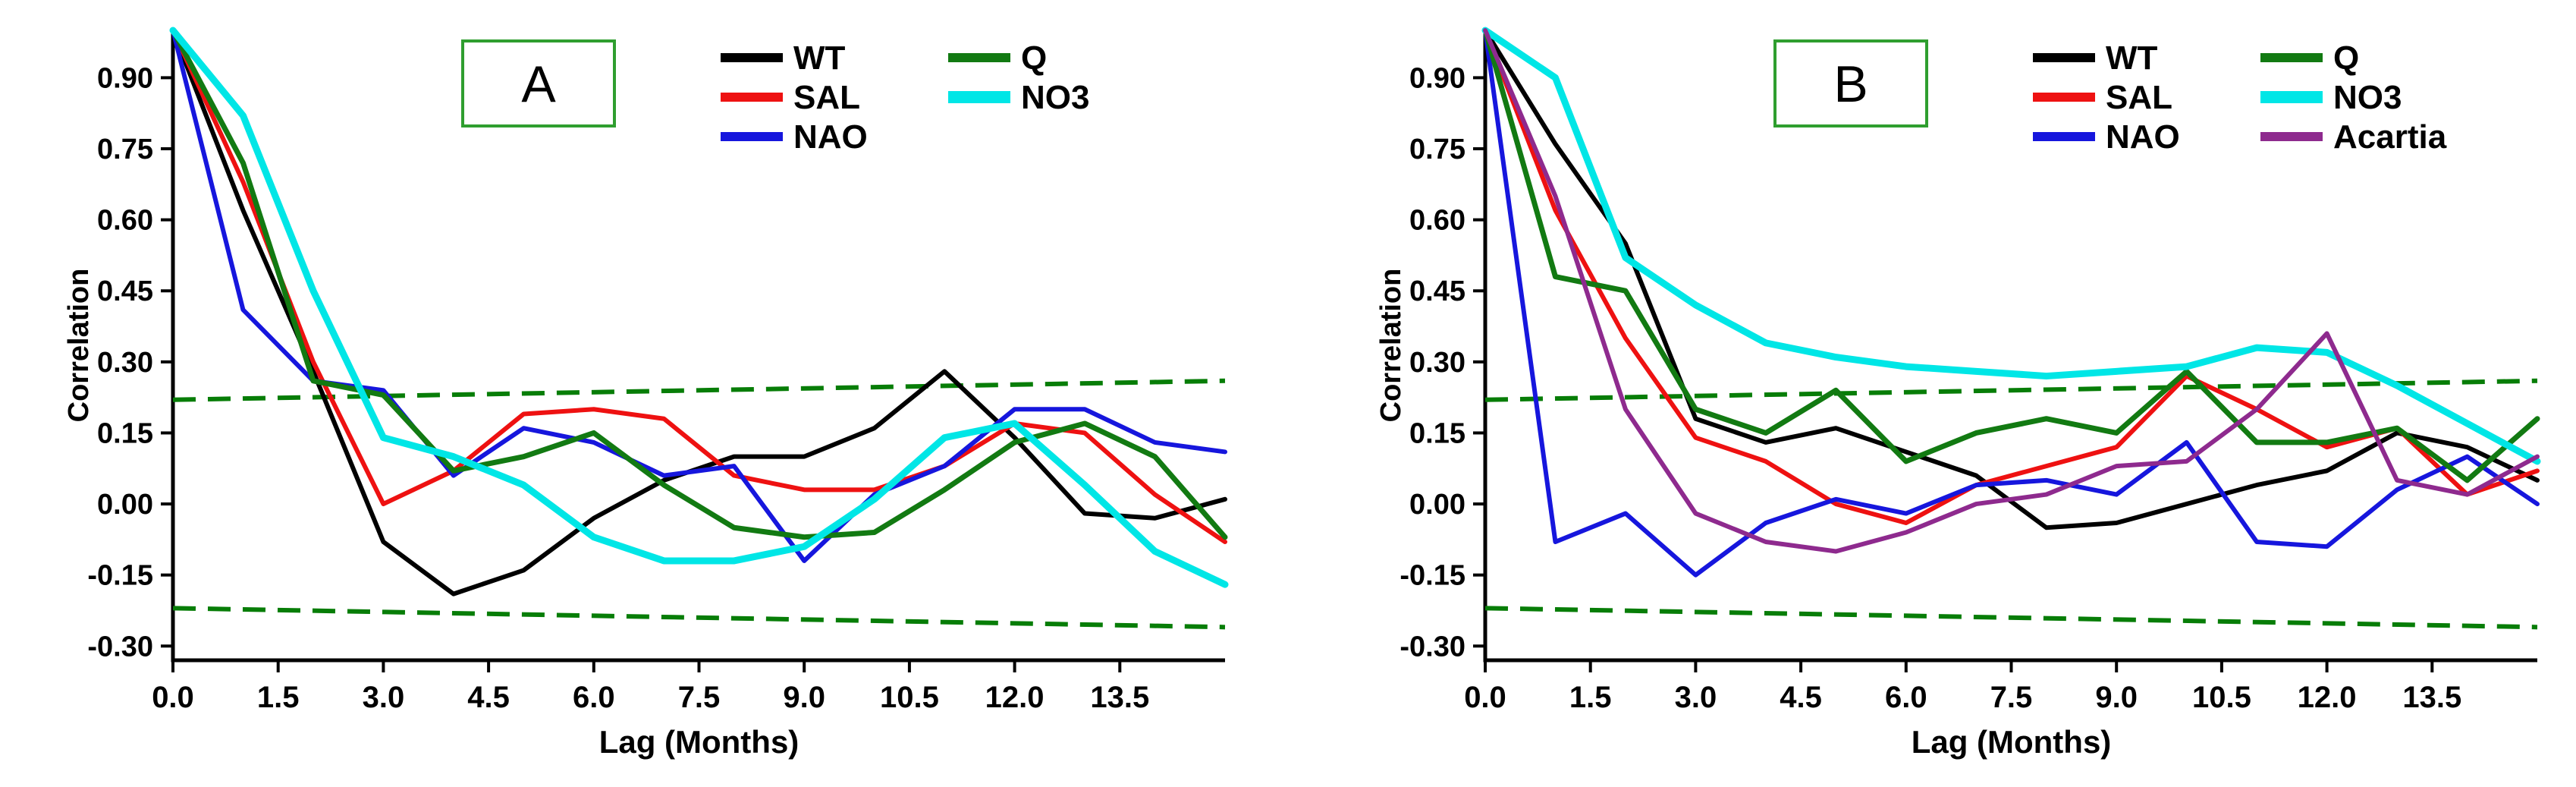  I want to click on panel-label: B, so click(1850, 84).